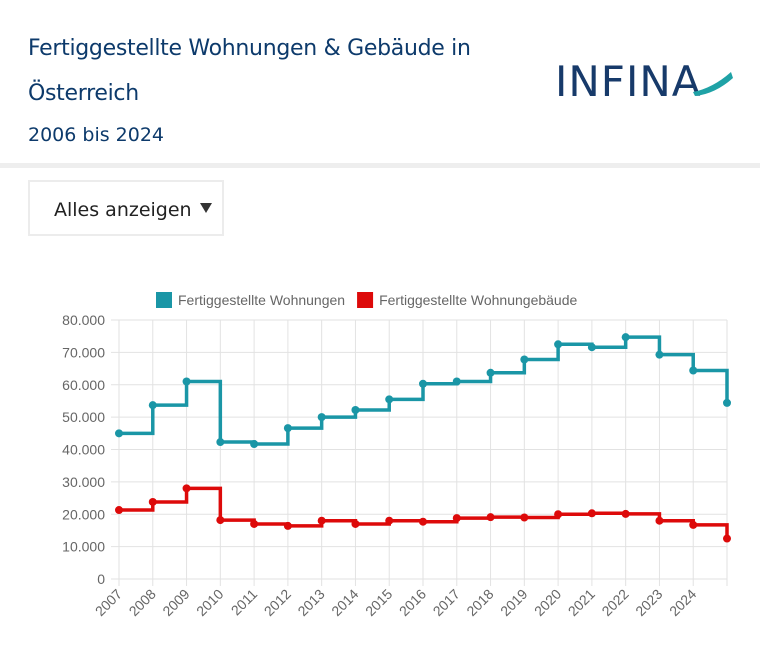  Describe the element at coordinates (83, 385) in the screenshot. I see `y-tick-label: 60.000` at that location.